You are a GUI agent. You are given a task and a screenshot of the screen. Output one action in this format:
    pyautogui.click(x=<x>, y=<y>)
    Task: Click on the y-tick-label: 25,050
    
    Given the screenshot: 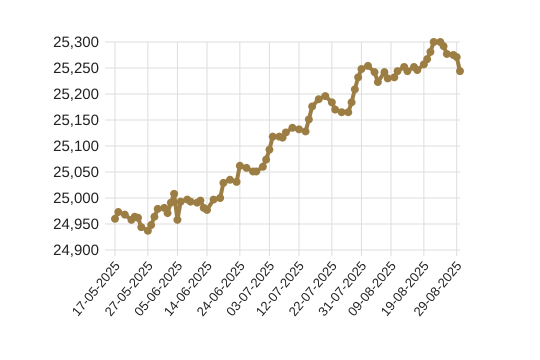 What is the action you would take?
    pyautogui.click(x=76, y=172)
    